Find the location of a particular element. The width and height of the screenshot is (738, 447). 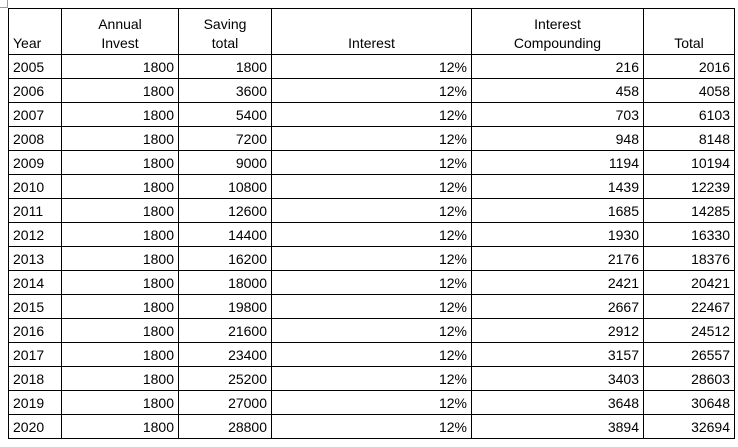

cell-total: 18376 is located at coordinates (689, 258).